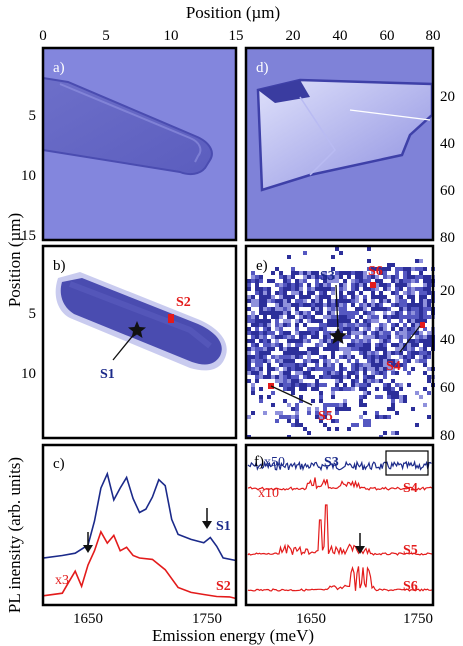 The image size is (463, 646). Describe the element at coordinates (59, 68) in the screenshot. I see `panel-label-a: a)` at that location.